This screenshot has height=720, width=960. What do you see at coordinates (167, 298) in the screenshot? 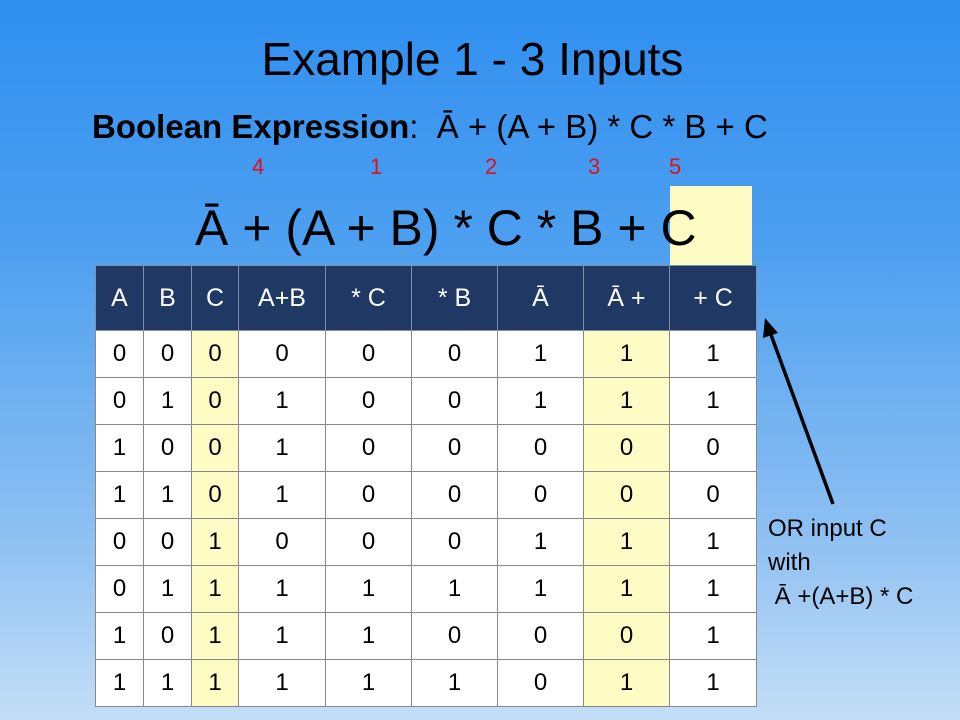
I see `column-header-b: B` at bounding box center [167, 298].